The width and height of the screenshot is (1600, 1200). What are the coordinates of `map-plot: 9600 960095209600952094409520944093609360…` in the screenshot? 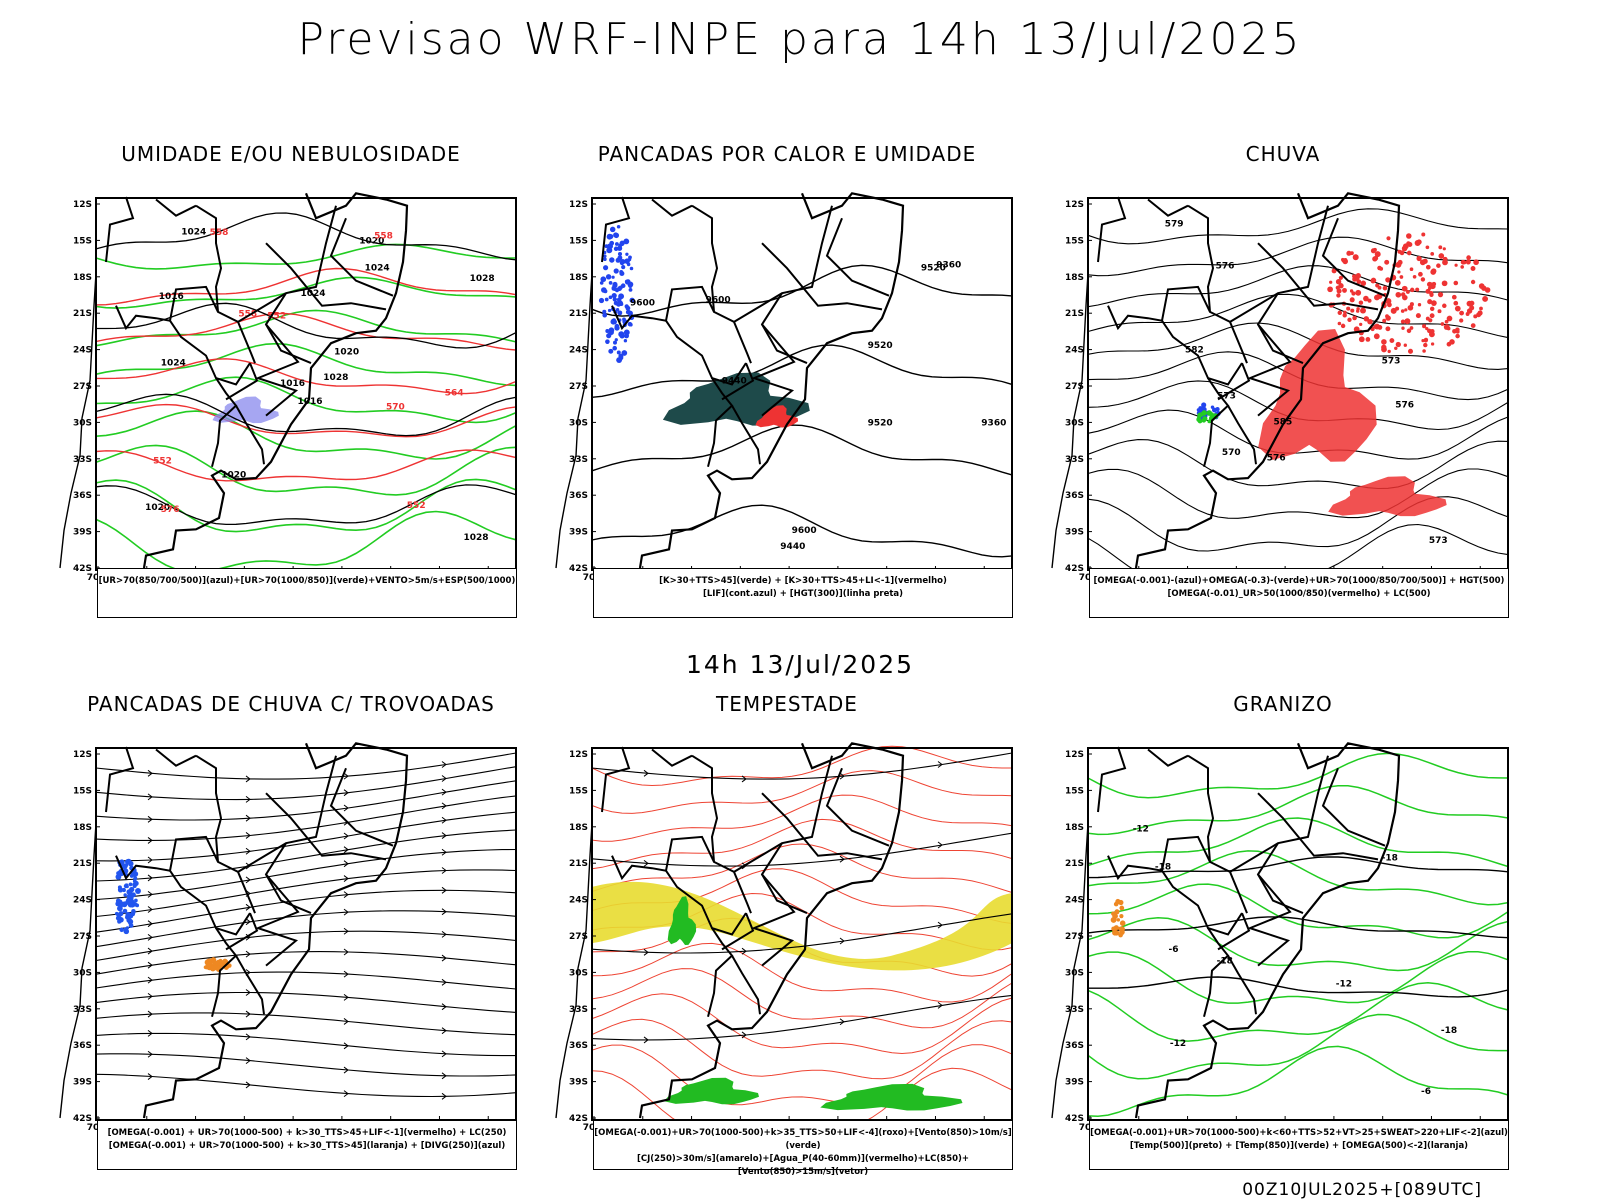 It's located at (784, 387).